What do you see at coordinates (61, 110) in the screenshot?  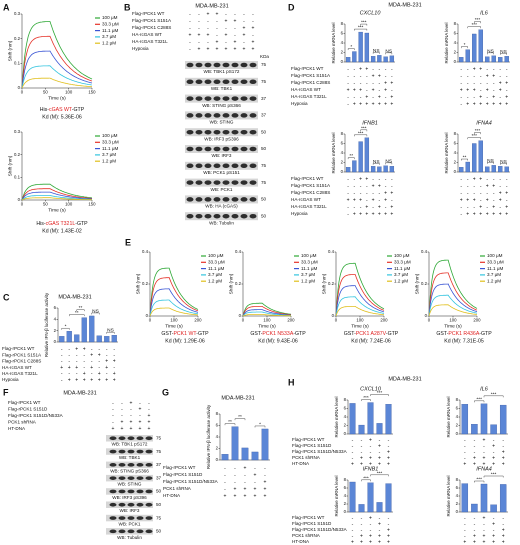 I see `caption-part: cGAS WT` at bounding box center [61, 110].